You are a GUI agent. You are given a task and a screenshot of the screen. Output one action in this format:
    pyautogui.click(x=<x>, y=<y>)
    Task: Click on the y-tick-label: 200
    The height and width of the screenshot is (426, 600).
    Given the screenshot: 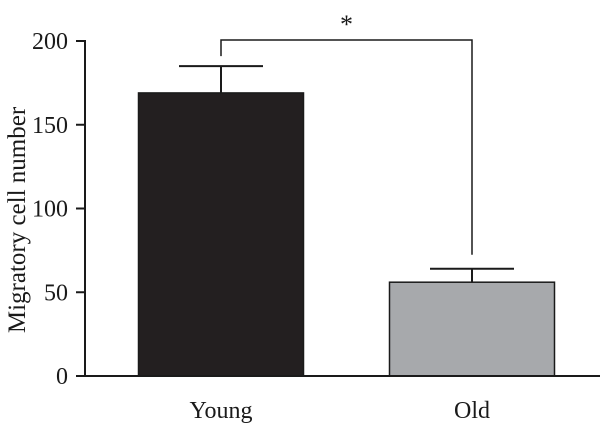 What is the action you would take?
    pyautogui.click(x=50, y=42)
    